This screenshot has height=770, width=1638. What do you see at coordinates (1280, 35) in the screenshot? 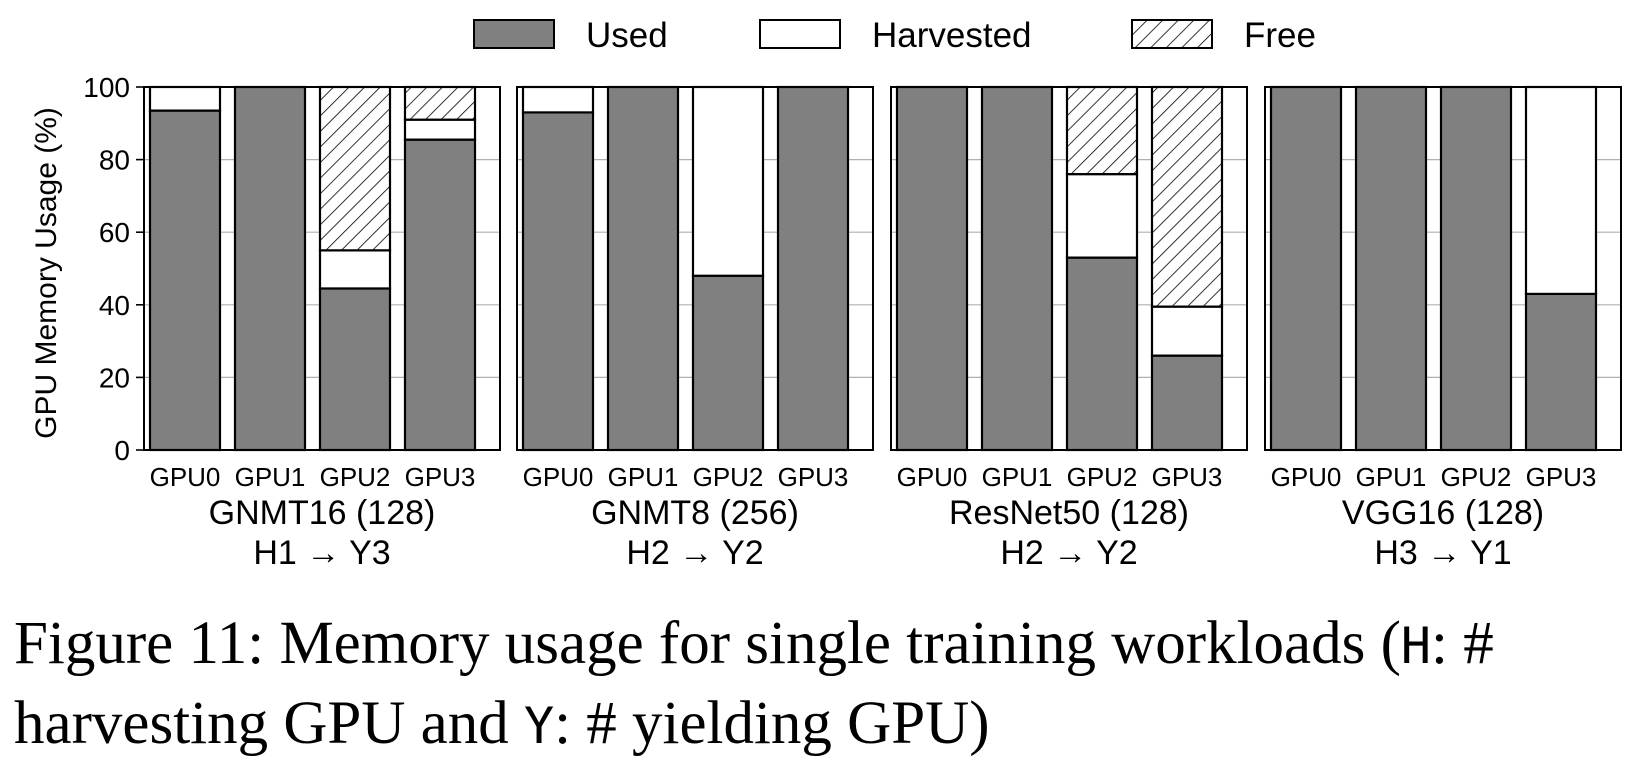
I see `legend-label-free: Free` at bounding box center [1280, 35].